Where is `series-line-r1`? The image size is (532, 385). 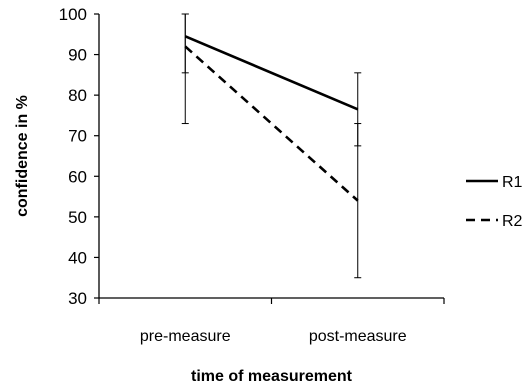 series-line-r1 is located at coordinates (271, 73).